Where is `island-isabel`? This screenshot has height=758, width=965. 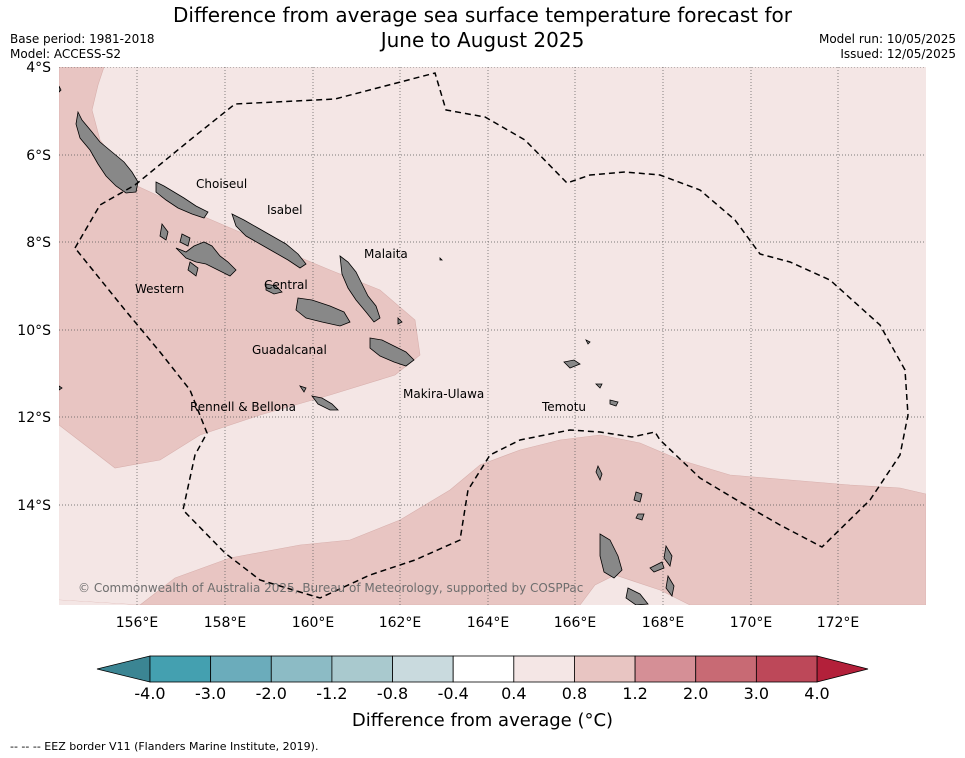 island-isabel is located at coordinates (269, 241).